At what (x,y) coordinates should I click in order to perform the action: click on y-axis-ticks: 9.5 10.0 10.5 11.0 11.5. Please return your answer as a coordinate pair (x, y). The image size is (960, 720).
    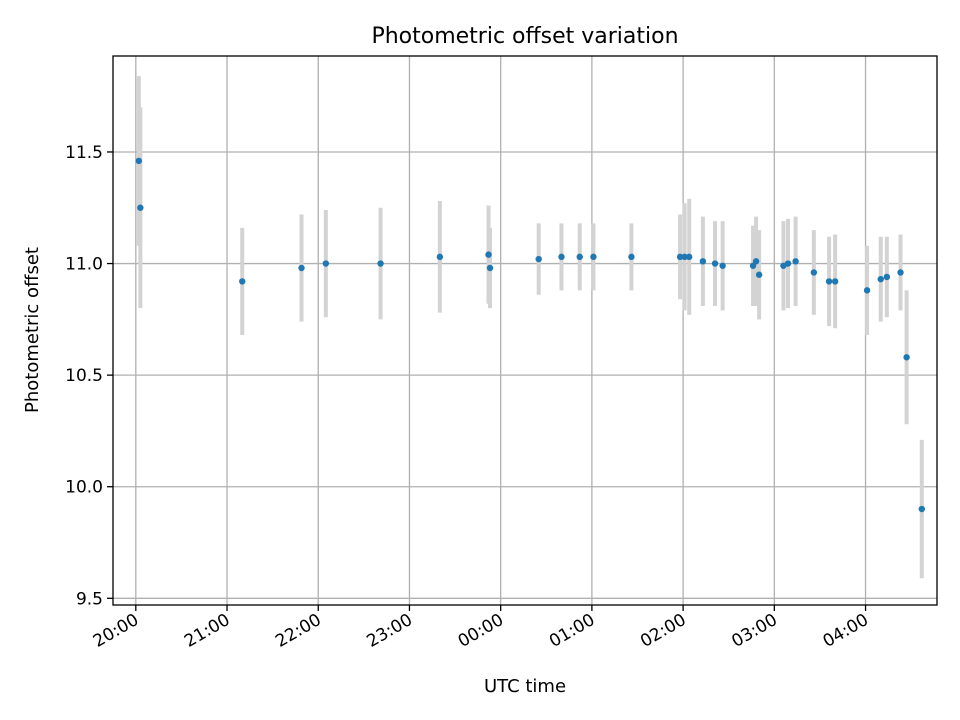
    Looking at the image, I should click on (89, 376).